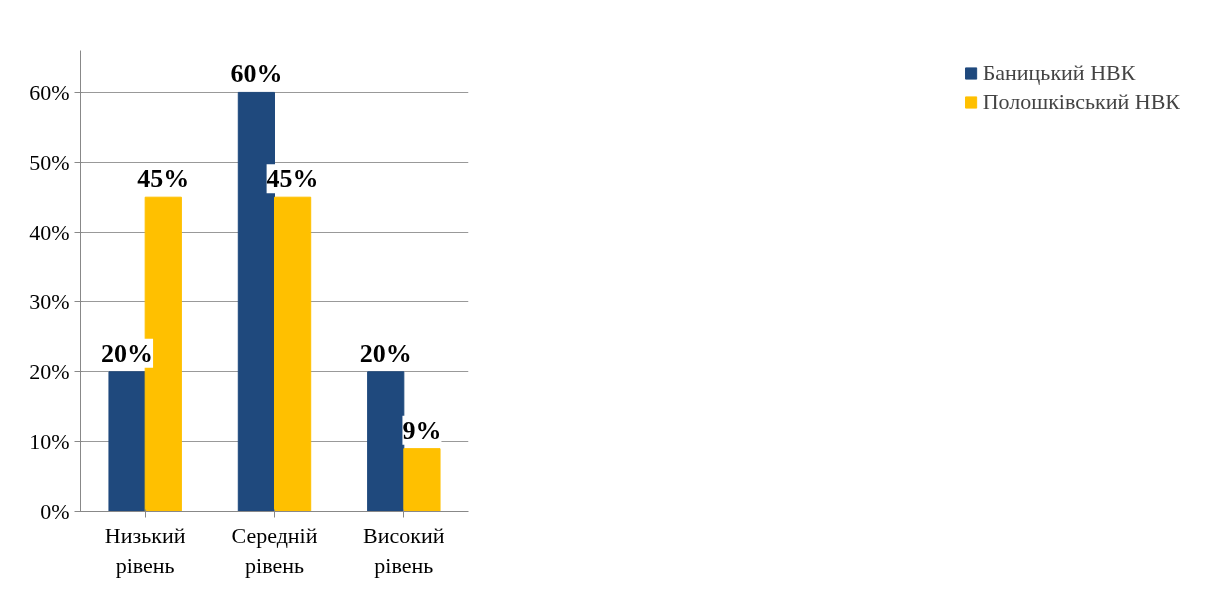  What do you see at coordinates (145, 550) in the screenshot?
I see `x-tick-label: Низький рівень` at bounding box center [145, 550].